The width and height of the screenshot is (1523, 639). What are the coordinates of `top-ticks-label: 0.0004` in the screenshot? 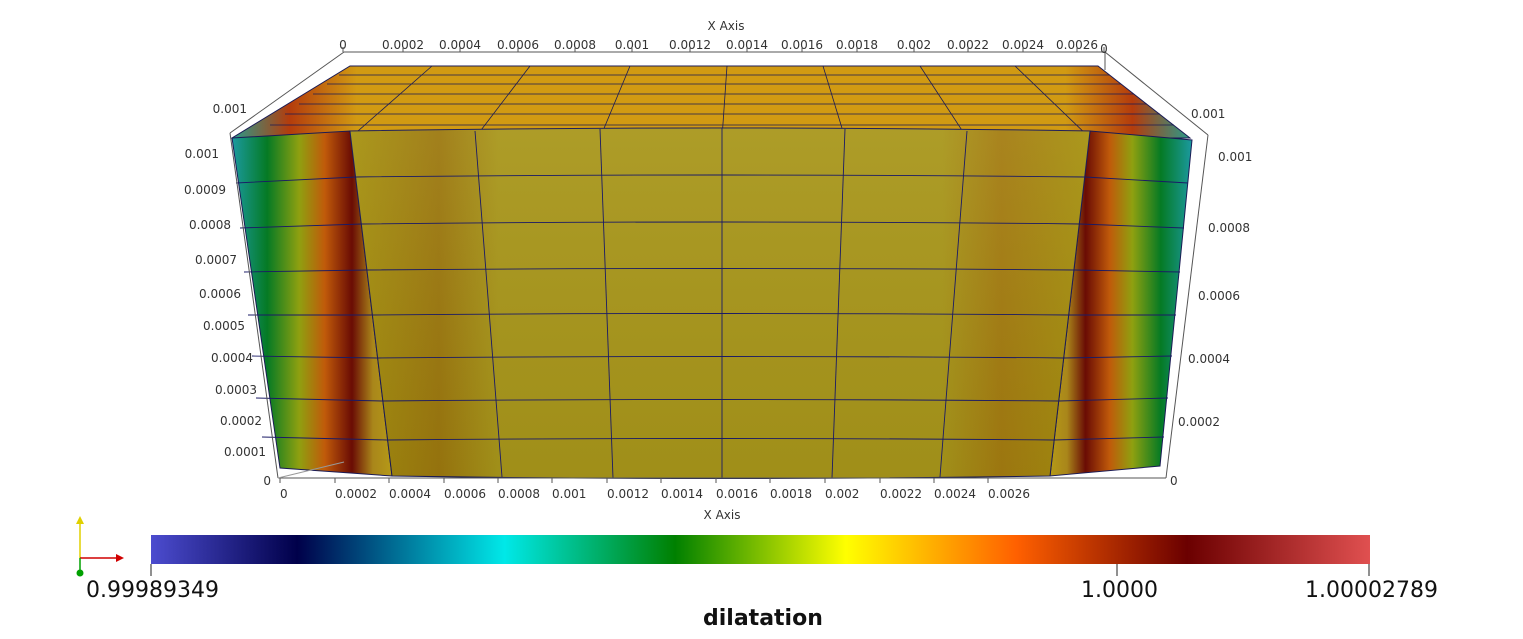 It's located at (460, 45).